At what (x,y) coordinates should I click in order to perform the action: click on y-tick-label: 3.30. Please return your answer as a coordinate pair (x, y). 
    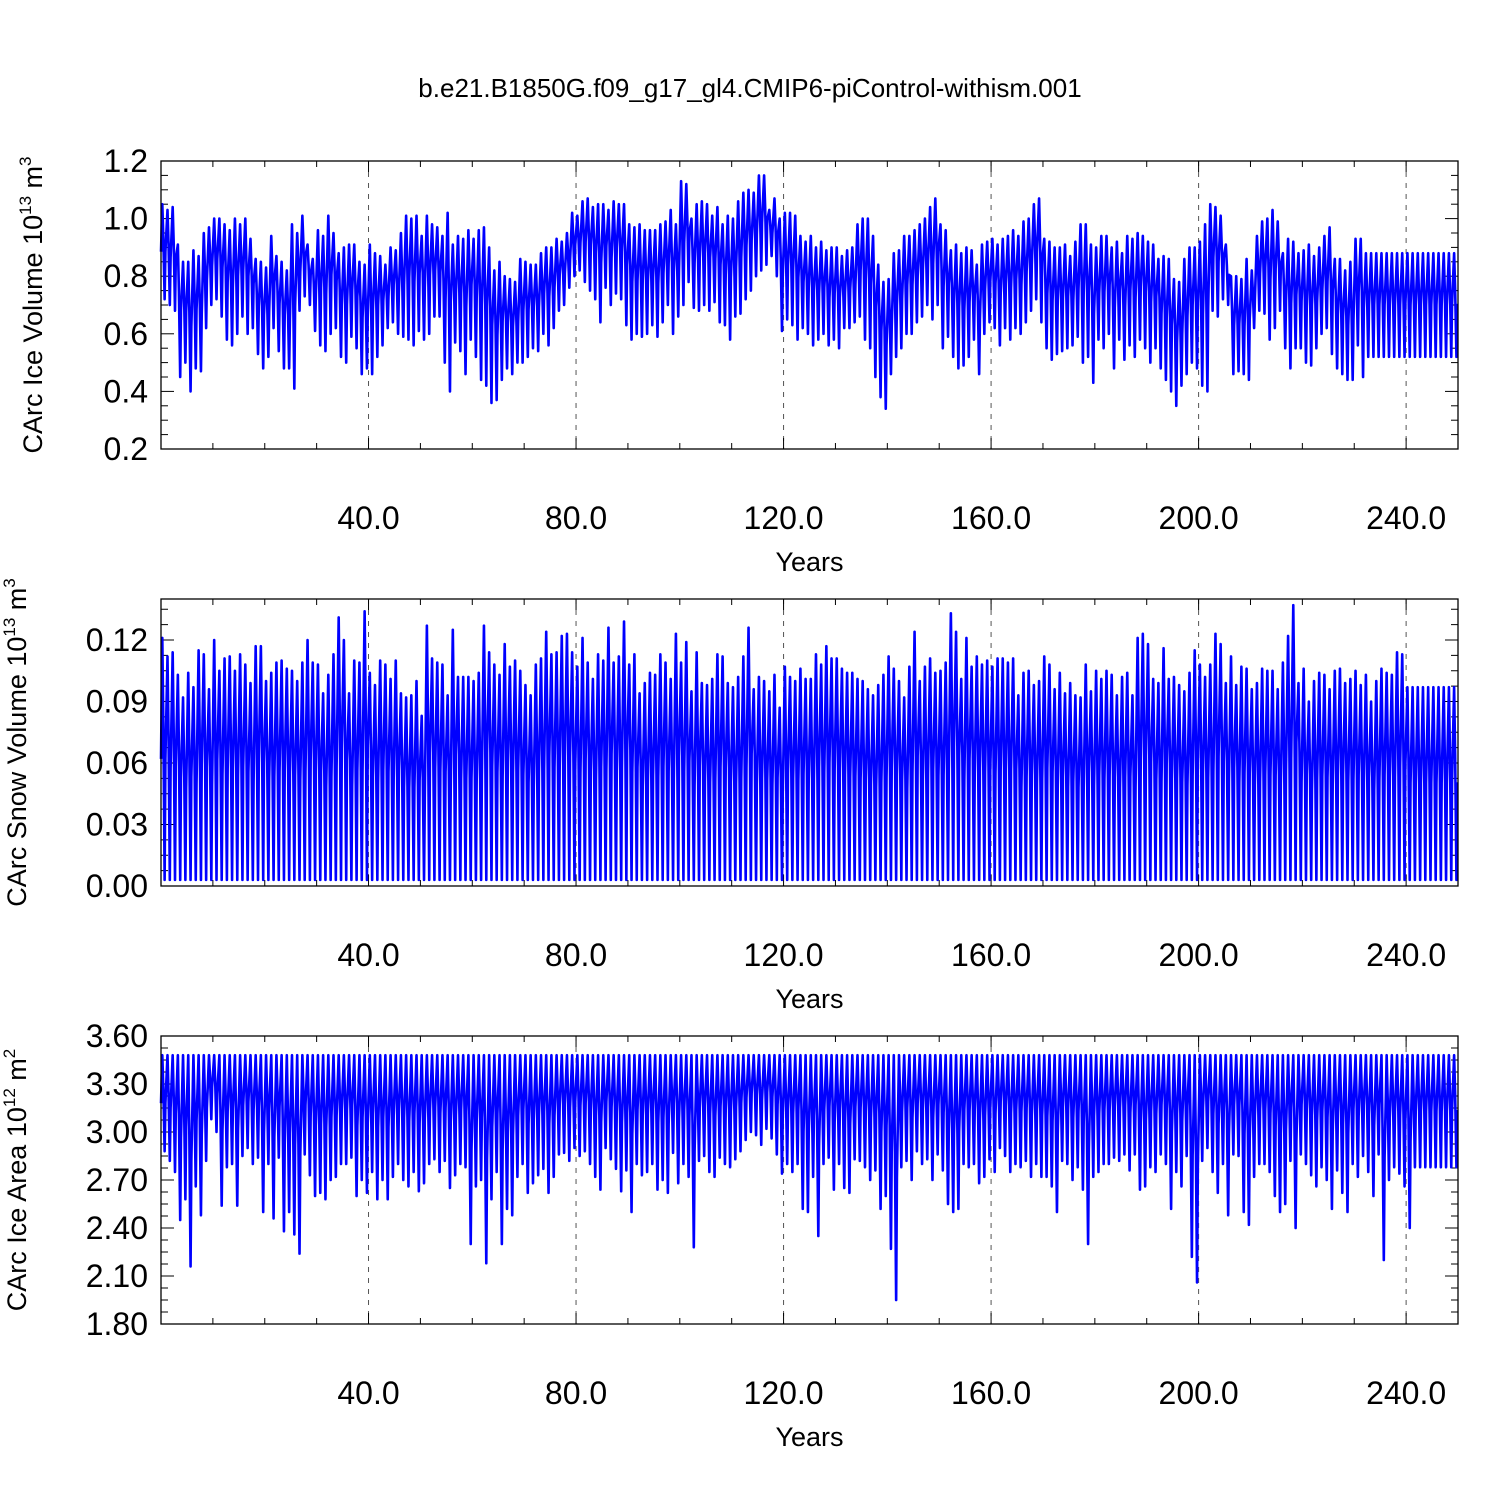
    Looking at the image, I should click on (117, 1084).